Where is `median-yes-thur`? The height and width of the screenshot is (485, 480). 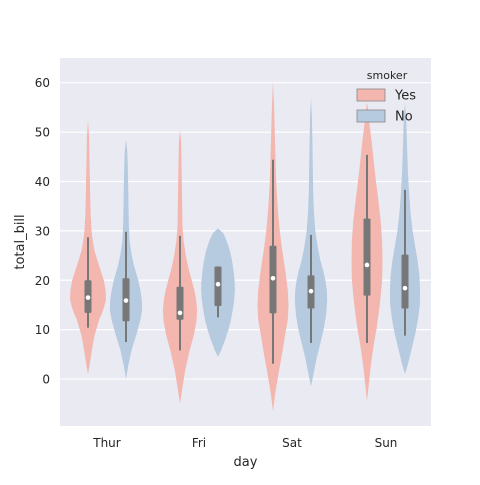 median-yes-thur is located at coordinates (88, 297).